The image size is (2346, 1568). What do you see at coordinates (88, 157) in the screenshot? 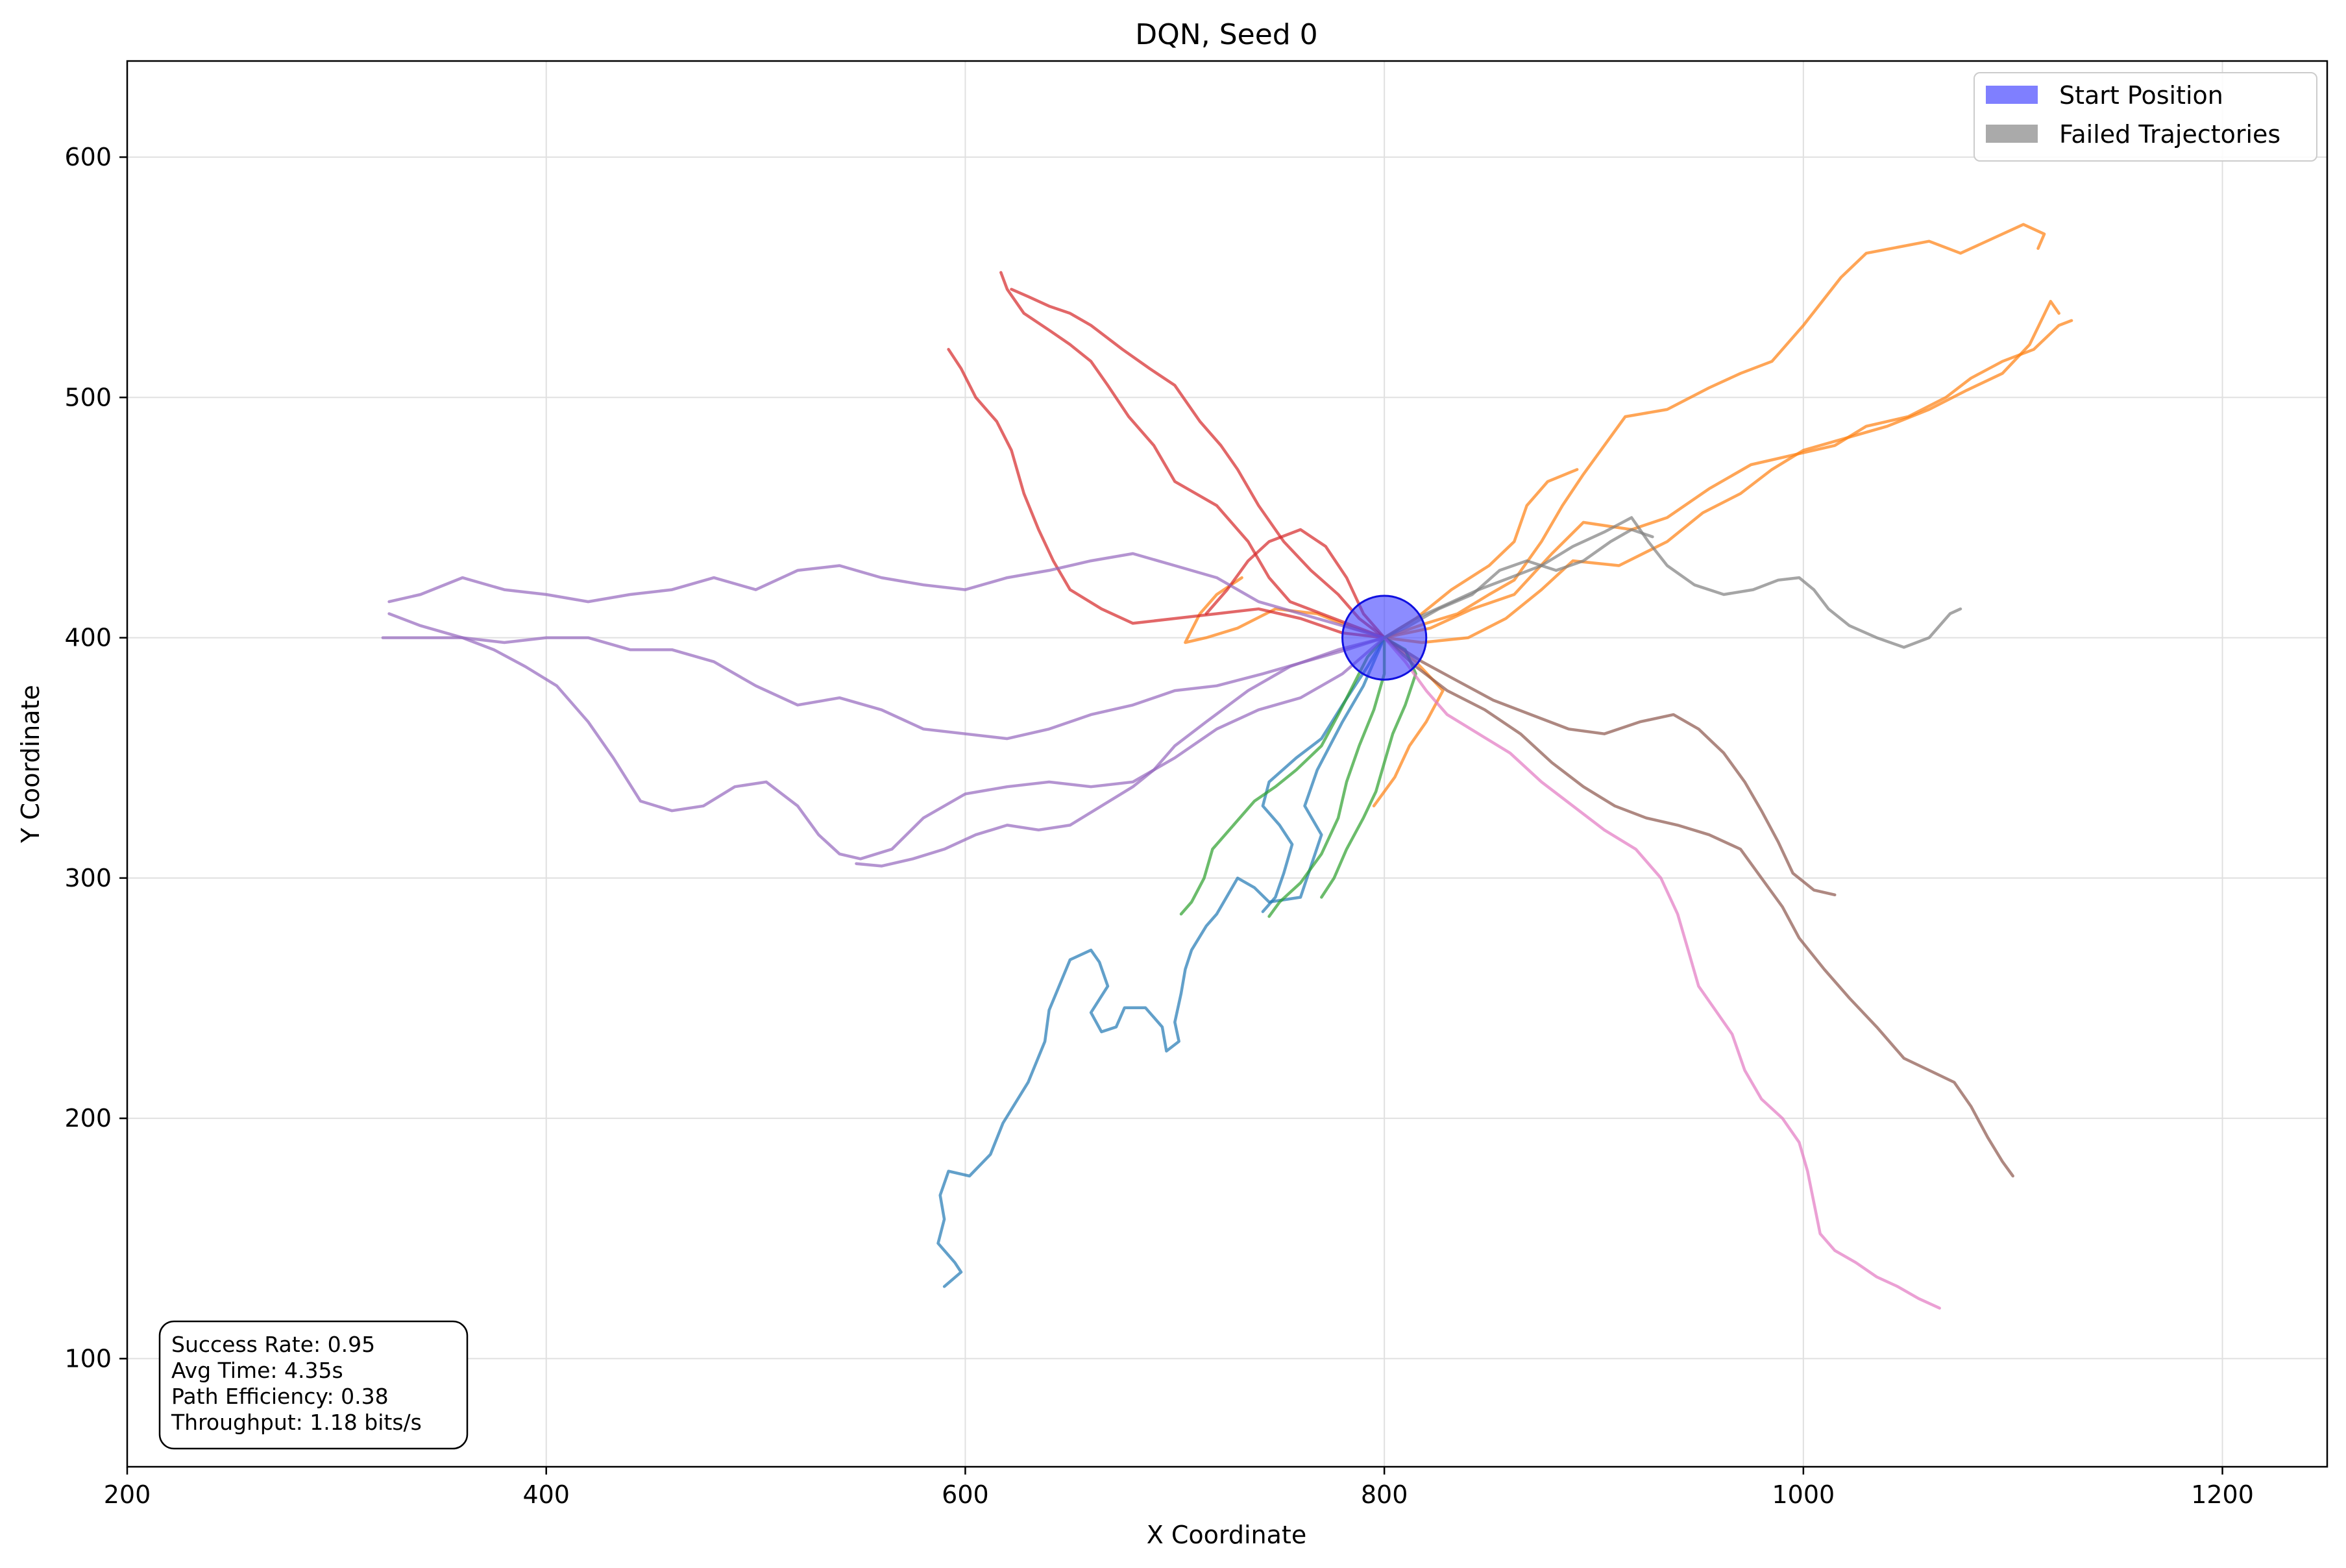
I see `y-tick-label: 600` at bounding box center [88, 157].